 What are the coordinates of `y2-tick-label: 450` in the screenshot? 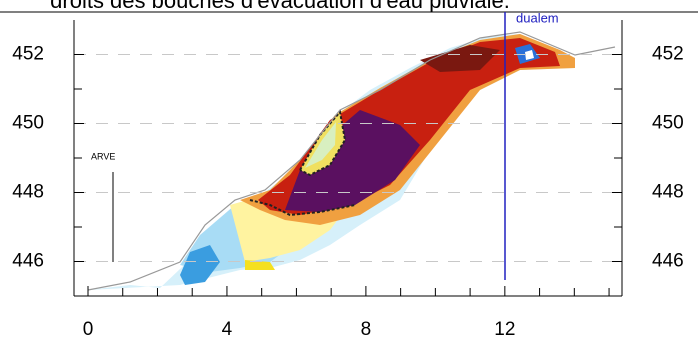 It's located at (668, 123).